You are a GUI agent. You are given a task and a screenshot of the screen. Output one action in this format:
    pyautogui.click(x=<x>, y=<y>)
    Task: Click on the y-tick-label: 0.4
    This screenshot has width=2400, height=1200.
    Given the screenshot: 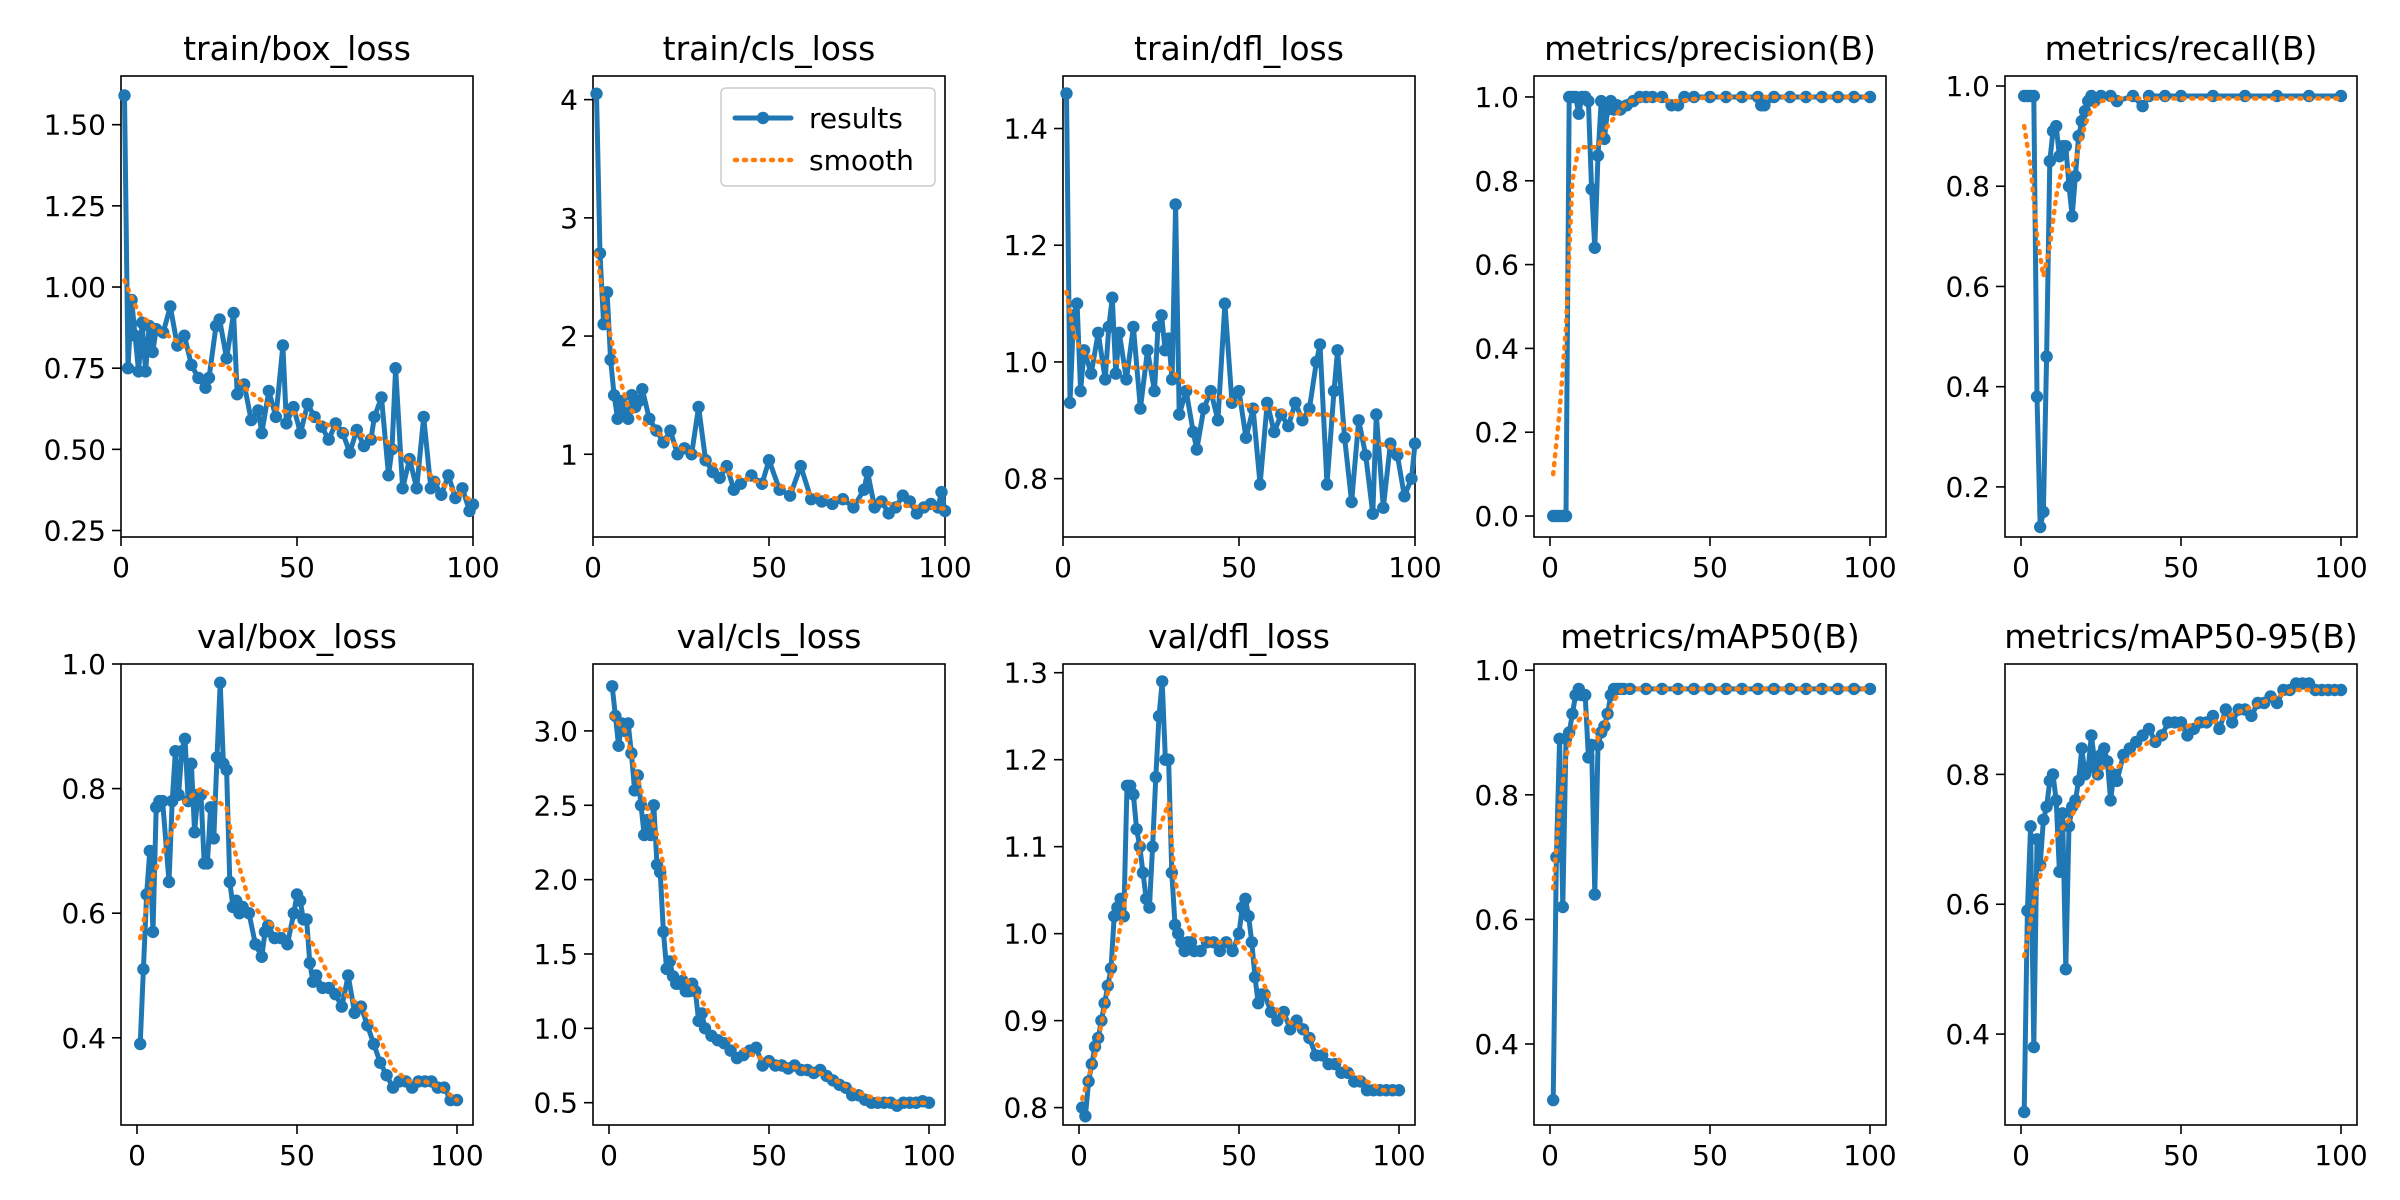 What is the action you would take?
    pyautogui.click(x=1496, y=1044)
    